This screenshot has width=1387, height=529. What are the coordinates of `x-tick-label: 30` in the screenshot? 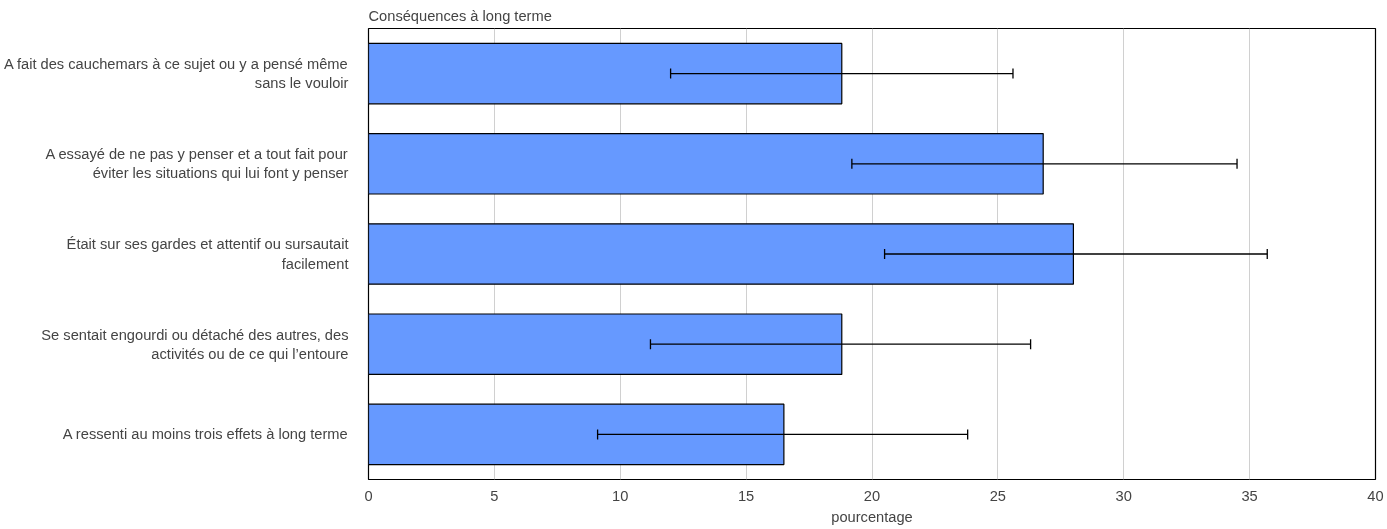 It's located at (1123, 495).